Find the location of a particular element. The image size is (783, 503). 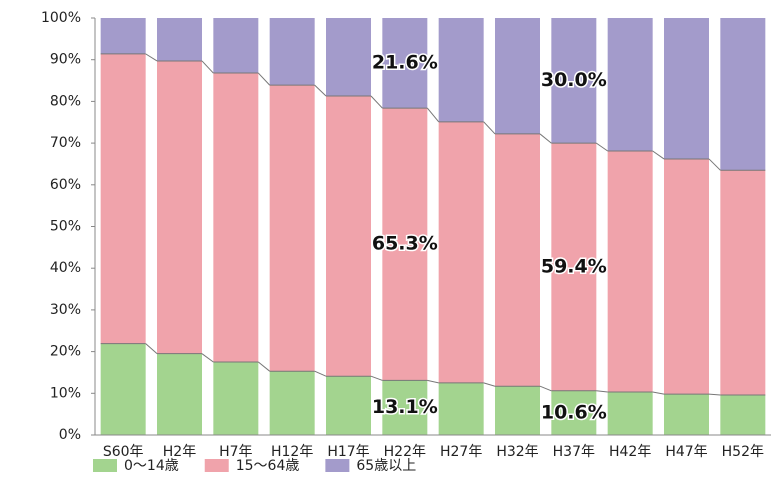

value-label: 65.3% is located at coordinates (405, 244).